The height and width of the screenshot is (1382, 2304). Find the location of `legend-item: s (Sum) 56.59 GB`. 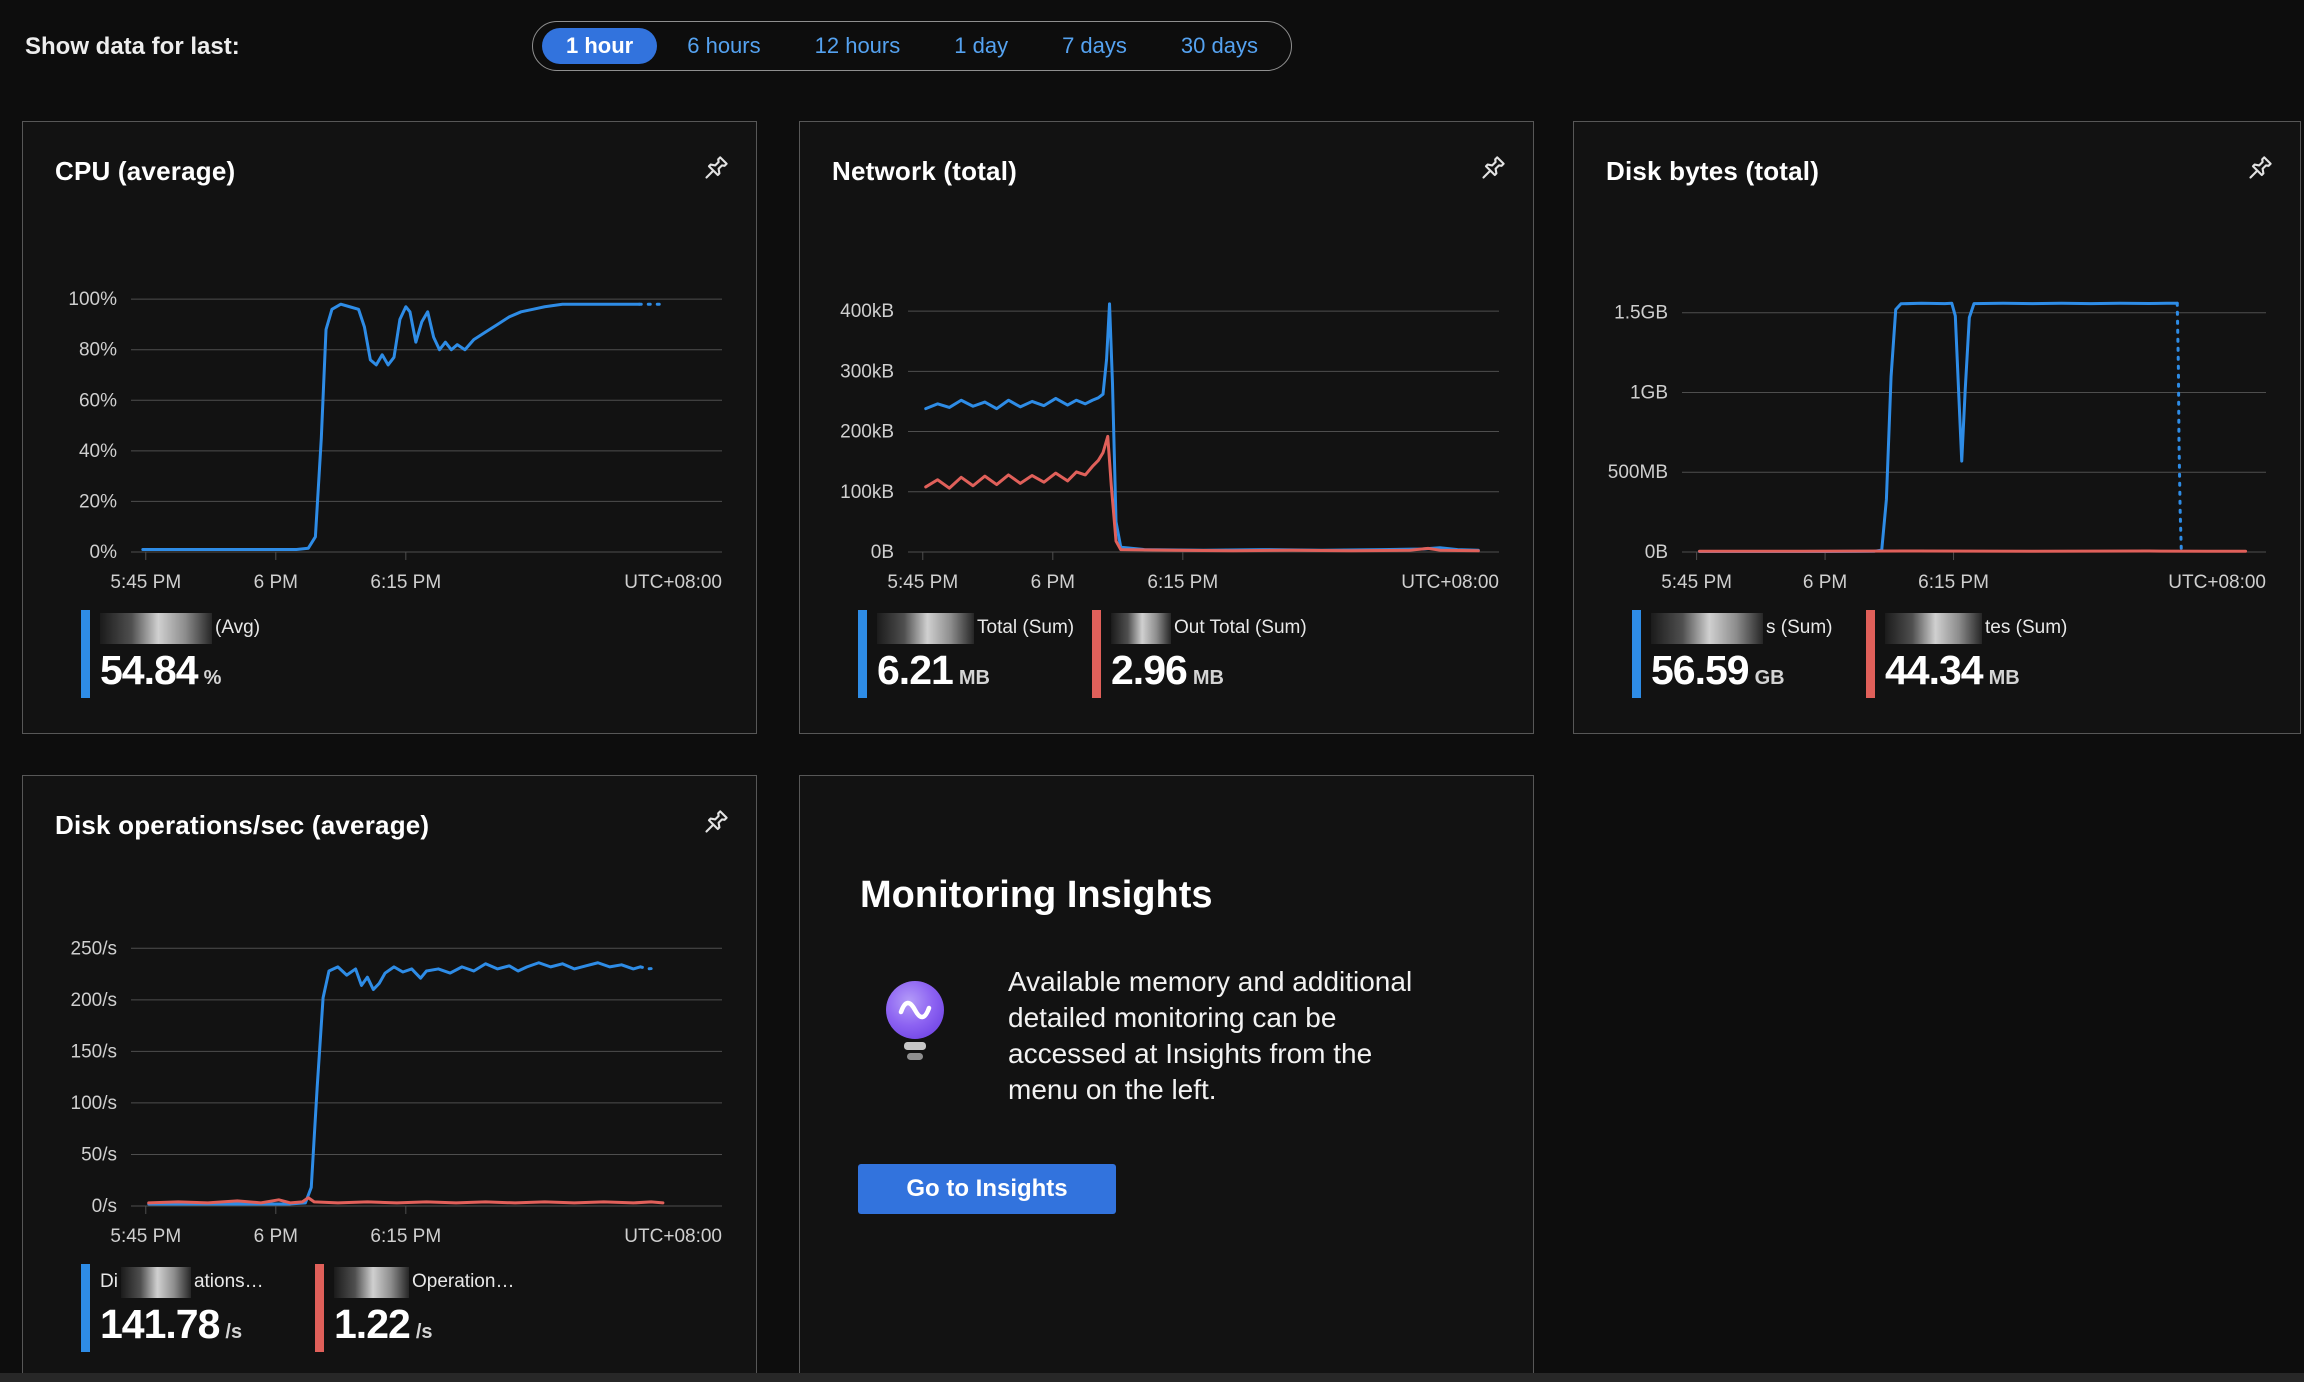

legend-item: s (Sum) 56.59 GB is located at coordinates (1749, 654).